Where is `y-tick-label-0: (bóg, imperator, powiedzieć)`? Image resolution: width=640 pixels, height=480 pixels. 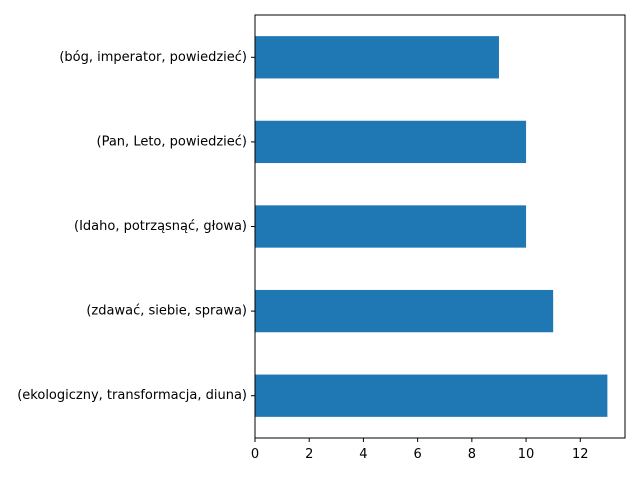
y-tick-label-0: (bóg, imperator, powiedzieć) is located at coordinates (153, 57).